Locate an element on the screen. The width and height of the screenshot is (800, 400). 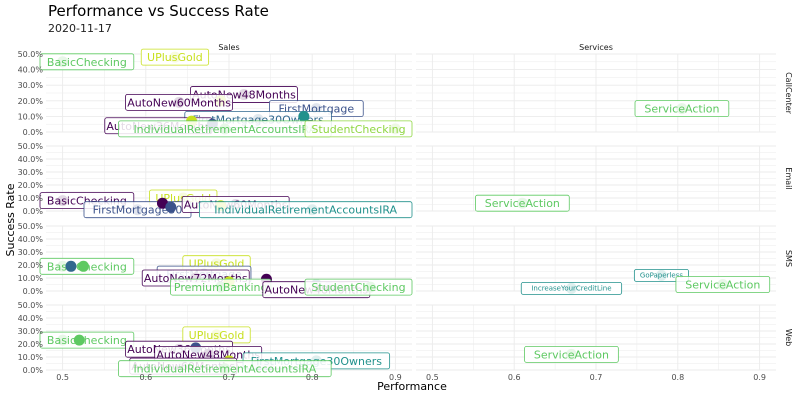
point-label: IncreaseYourCreditLine is located at coordinates (571, 288).